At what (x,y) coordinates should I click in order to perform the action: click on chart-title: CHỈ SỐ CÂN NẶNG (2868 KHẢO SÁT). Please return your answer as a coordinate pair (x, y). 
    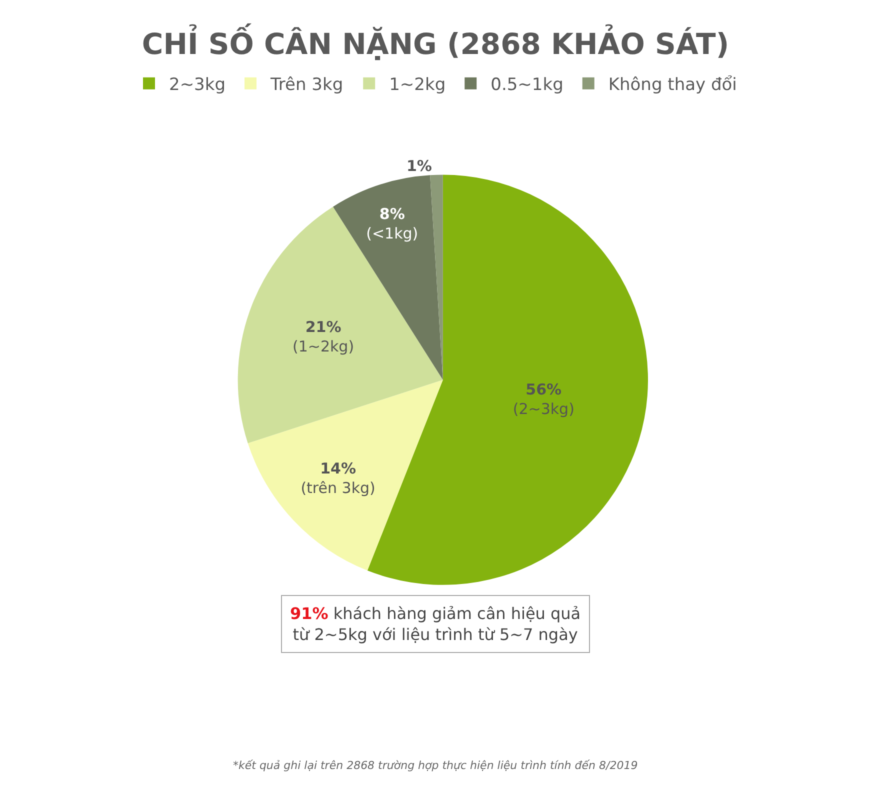
    Looking at the image, I should click on (436, 42).